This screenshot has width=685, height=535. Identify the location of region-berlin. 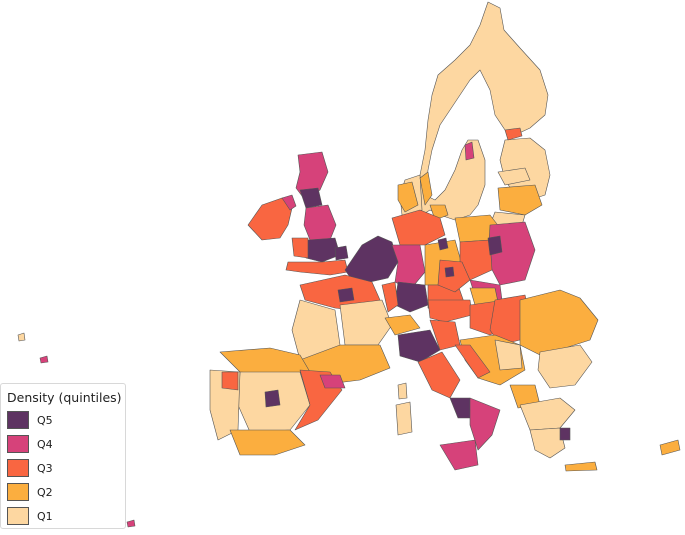
(443, 244).